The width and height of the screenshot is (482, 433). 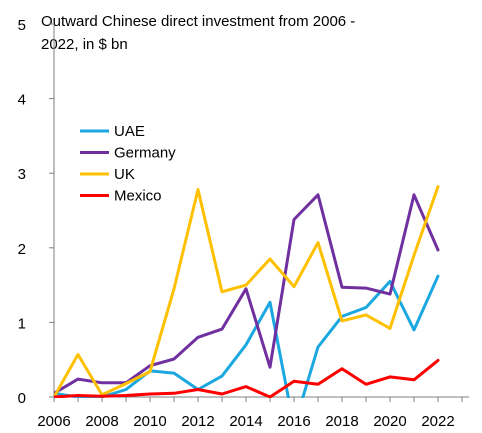 I want to click on legend-label-uae: UAE, so click(x=129, y=131).